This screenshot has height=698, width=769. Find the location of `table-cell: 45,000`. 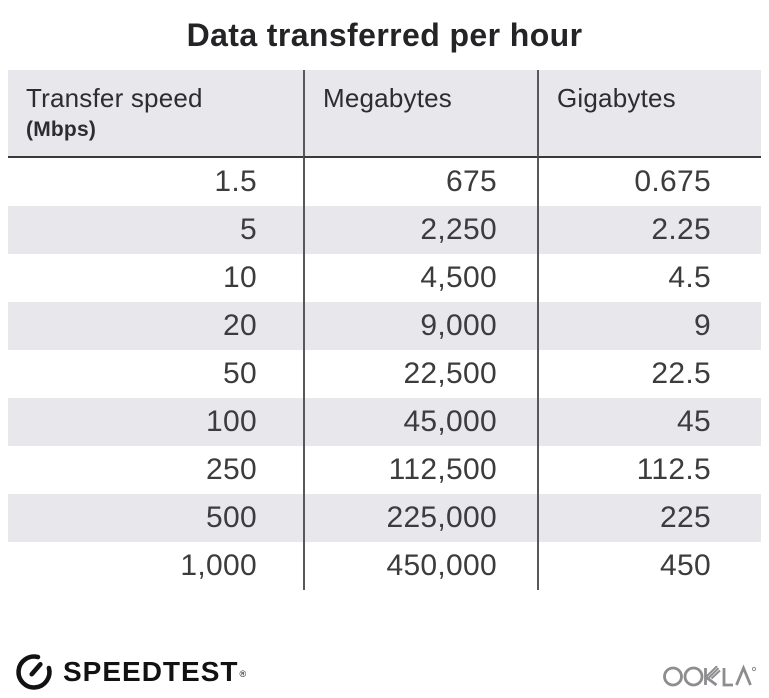

table-cell: 45,000 is located at coordinates (420, 422).